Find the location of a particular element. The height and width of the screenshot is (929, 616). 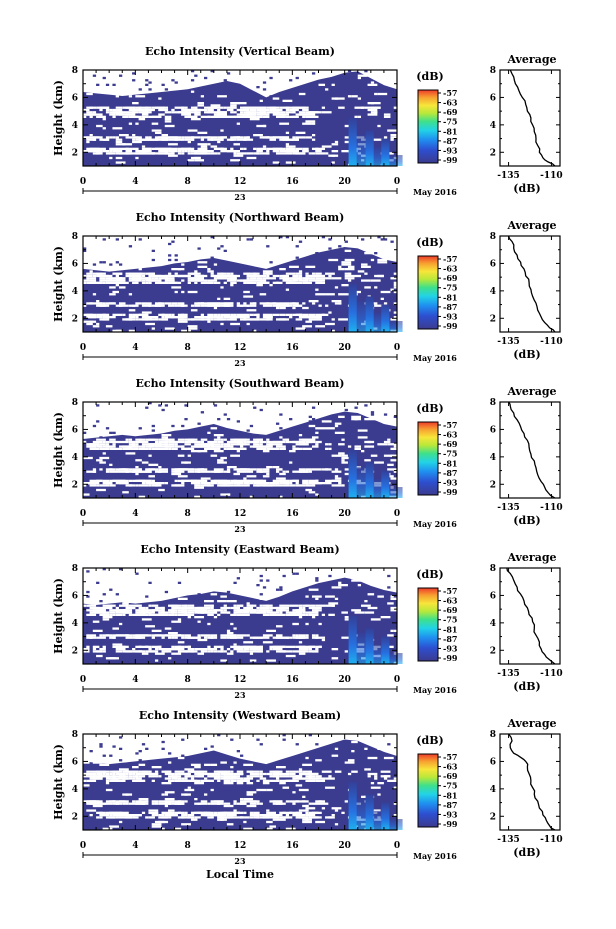

y-tick-label: 8 is located at coordinates (75, 403).